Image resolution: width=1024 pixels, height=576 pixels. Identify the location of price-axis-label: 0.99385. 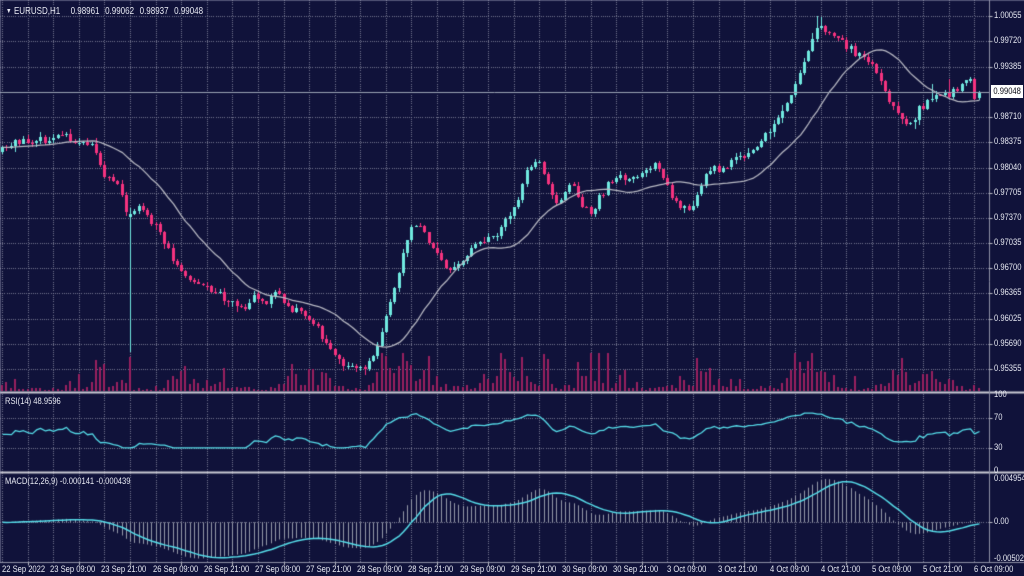
(1008, 66).